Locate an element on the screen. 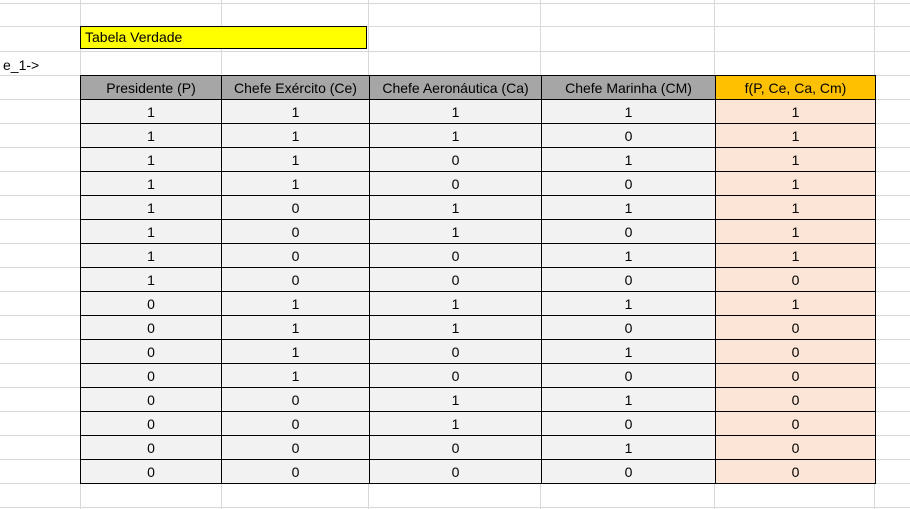 The height and width of the screenshot is (509, 910). row-label-cell: e_1-> is located at coordinates (21, 65).